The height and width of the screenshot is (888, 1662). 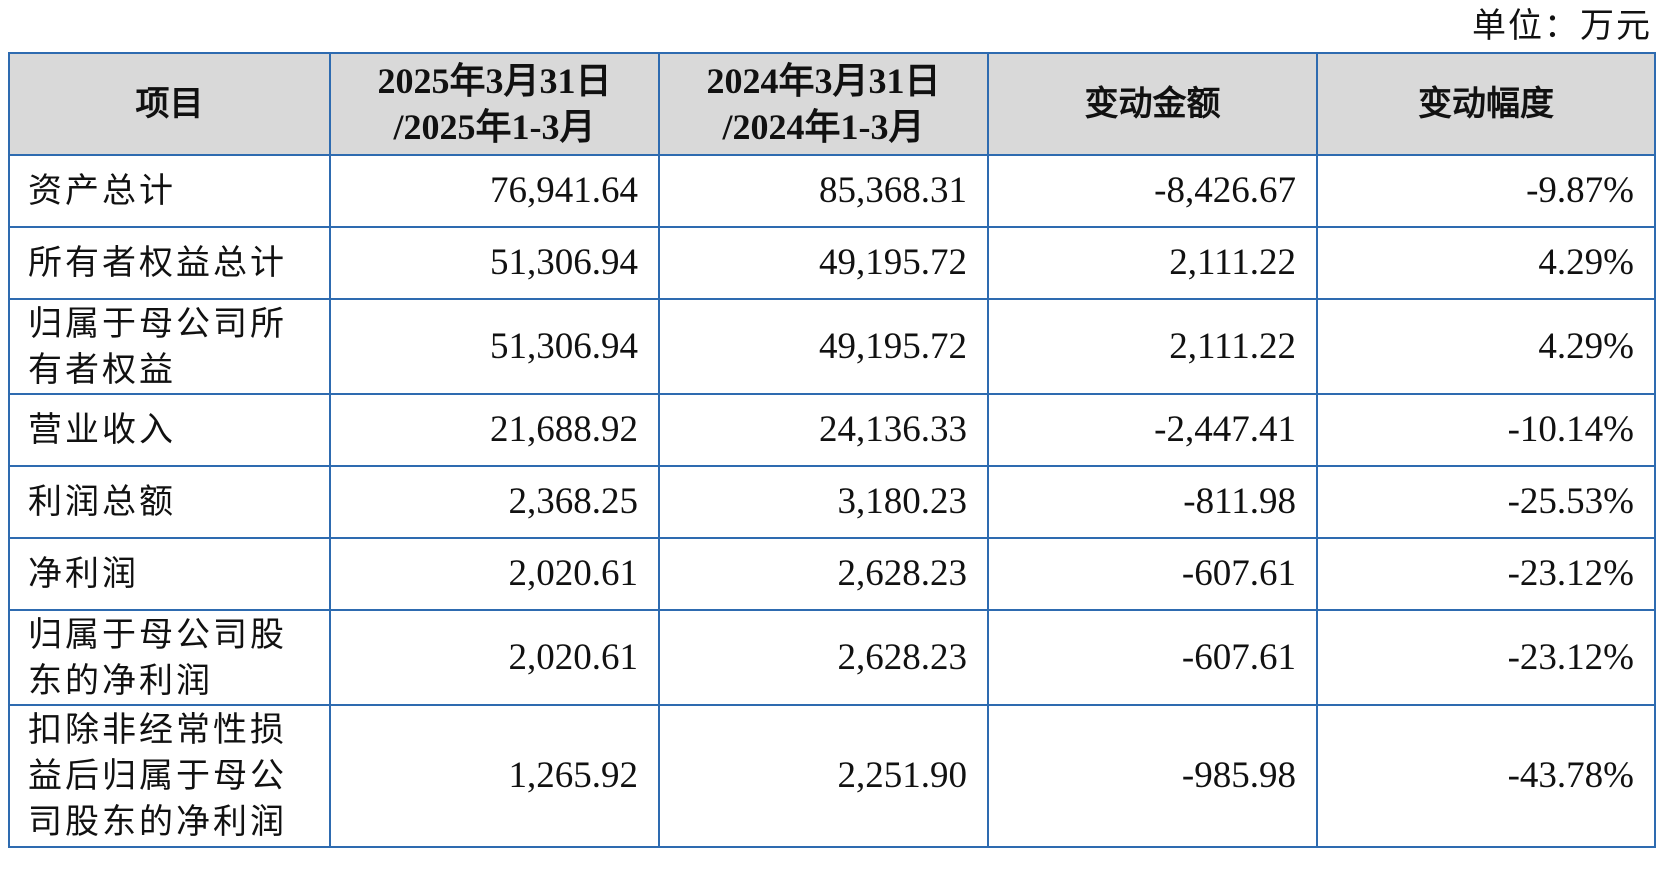 I want to click on row-label: 净利润, so click(x=169, y=574).